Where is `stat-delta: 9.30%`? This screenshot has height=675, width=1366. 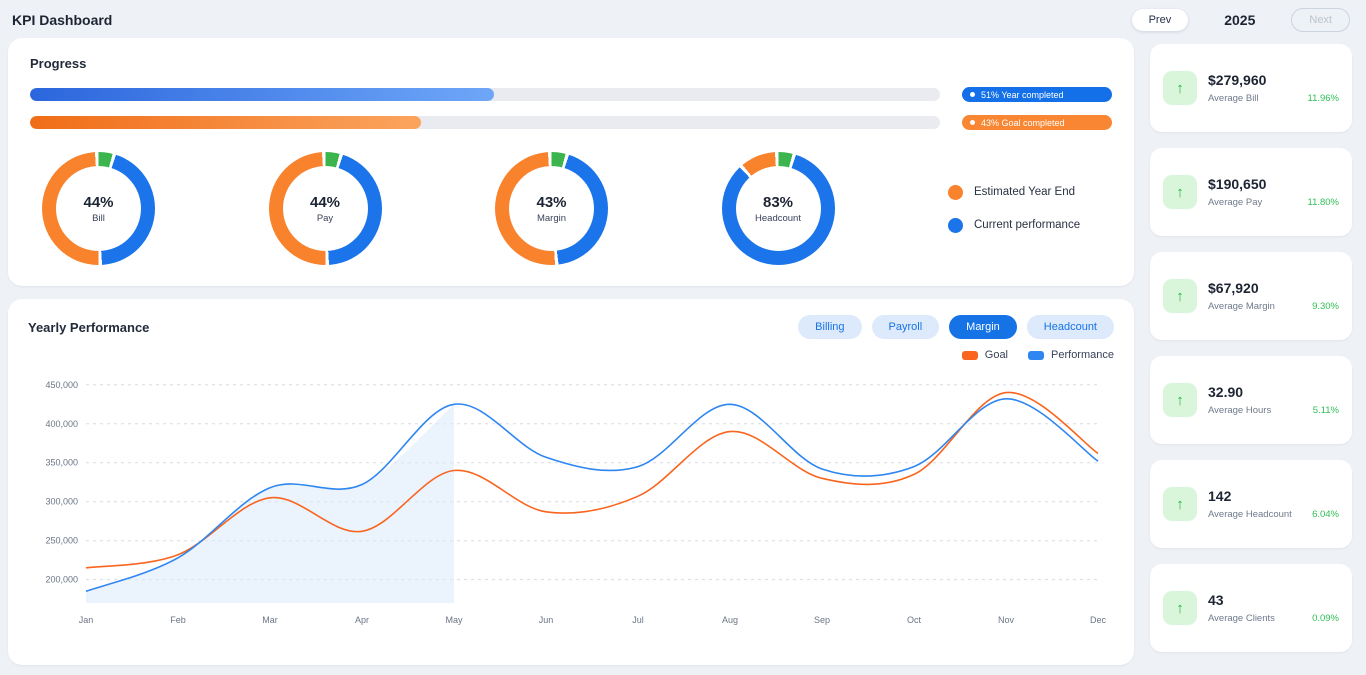 stat-delta: 9.30% is located at coordinates (1325, 306).